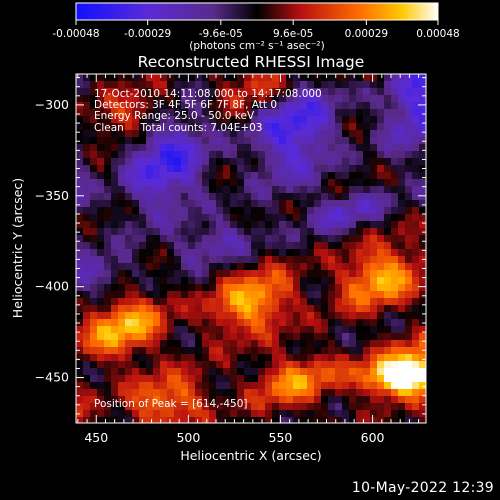 The height and width of the screenshot is (500, 500). What do you see at coordinates (52, 377) in the screenshot?
I see `y-tick-label: −450` at bounding box center [52, 377].